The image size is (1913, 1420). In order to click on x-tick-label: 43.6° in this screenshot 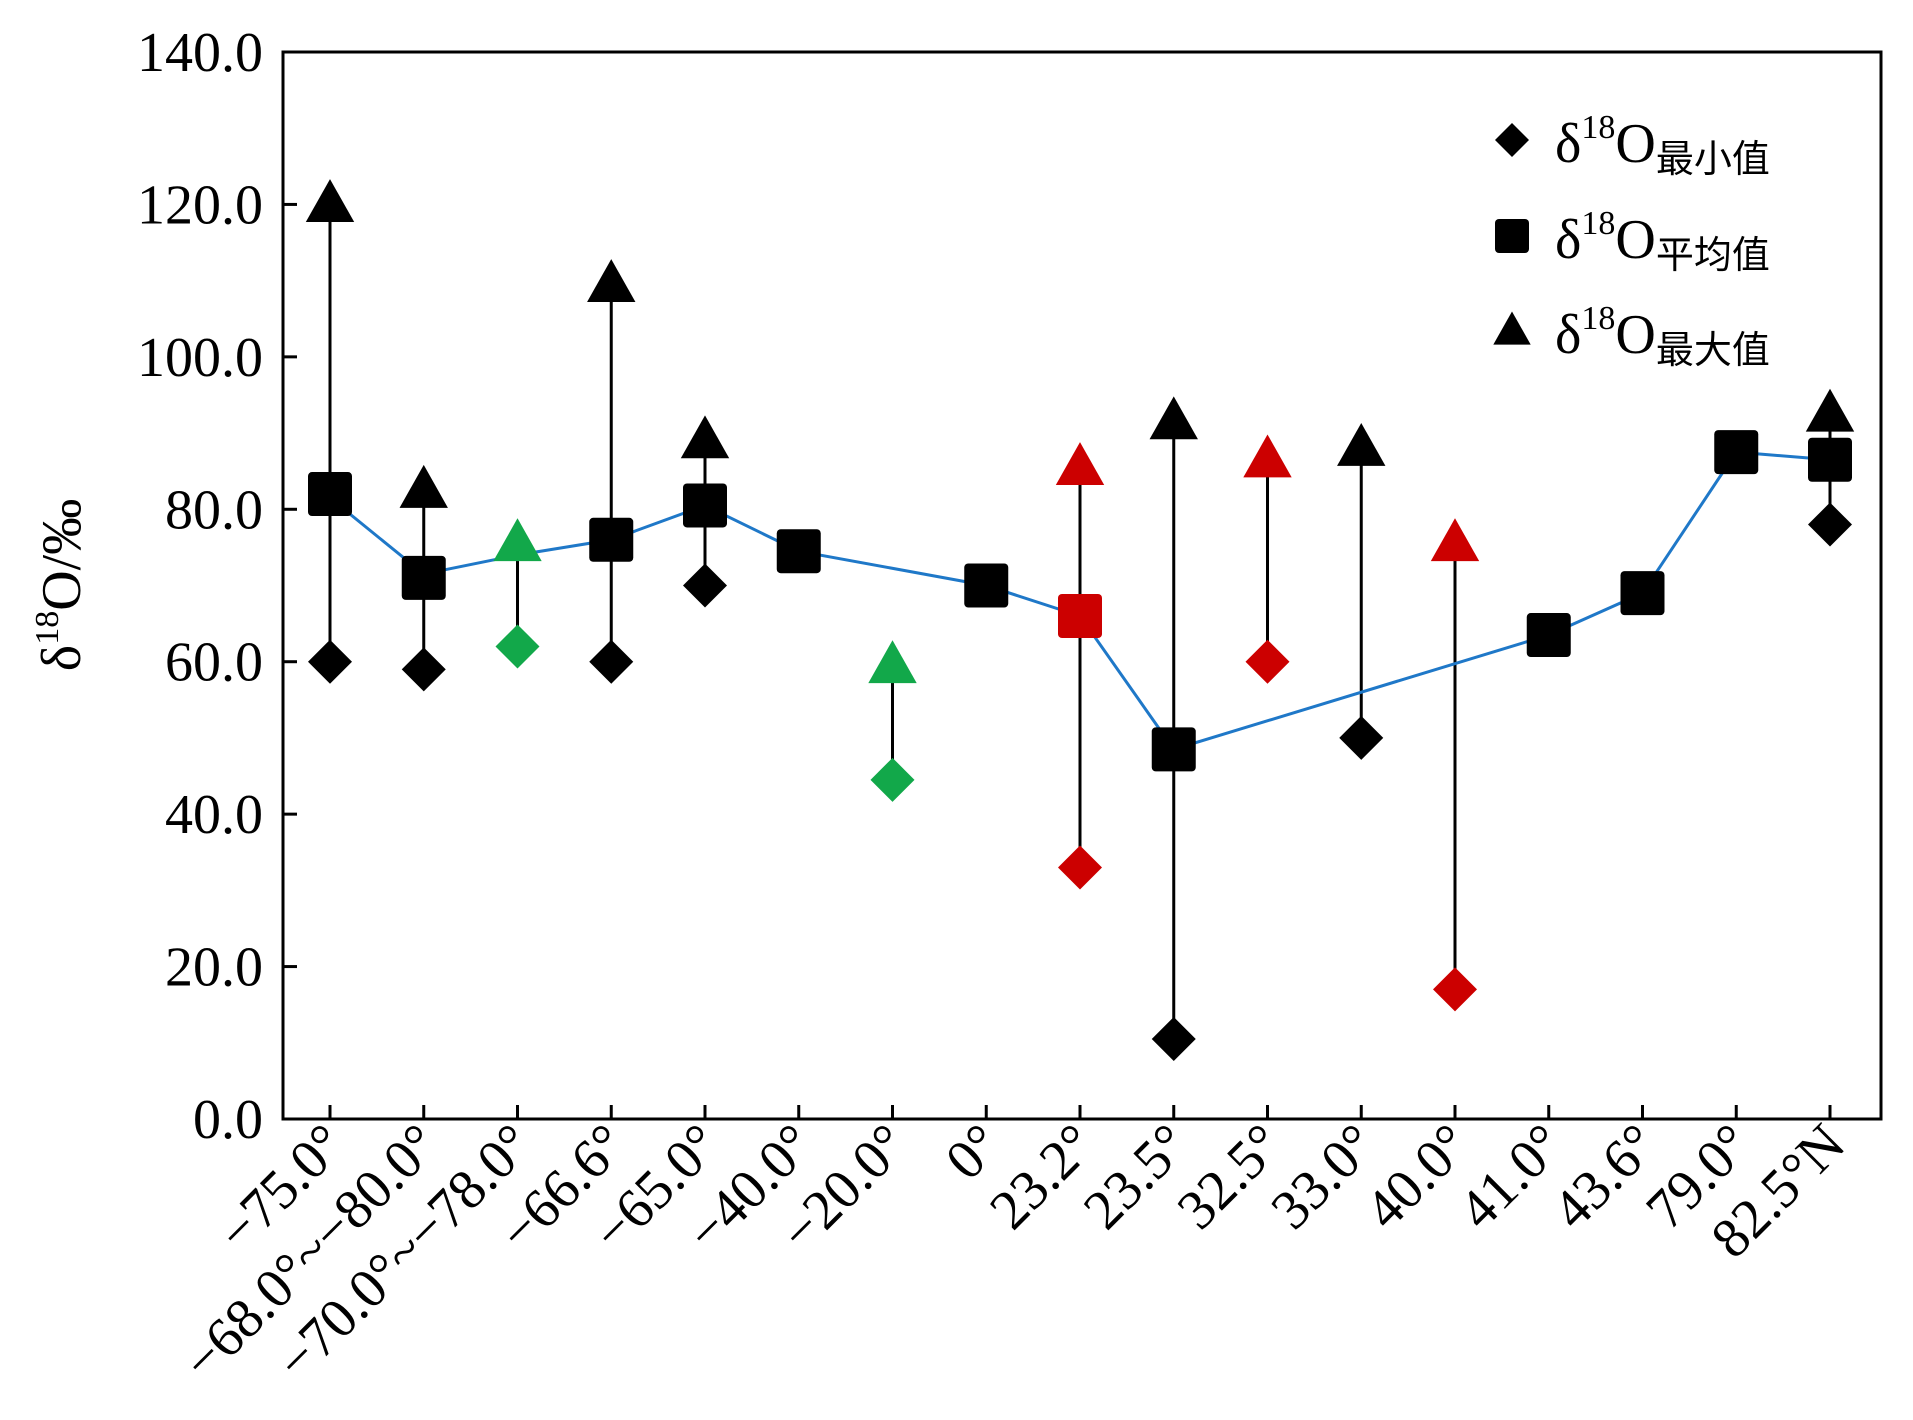, I will do `click(1605, 1176)`.